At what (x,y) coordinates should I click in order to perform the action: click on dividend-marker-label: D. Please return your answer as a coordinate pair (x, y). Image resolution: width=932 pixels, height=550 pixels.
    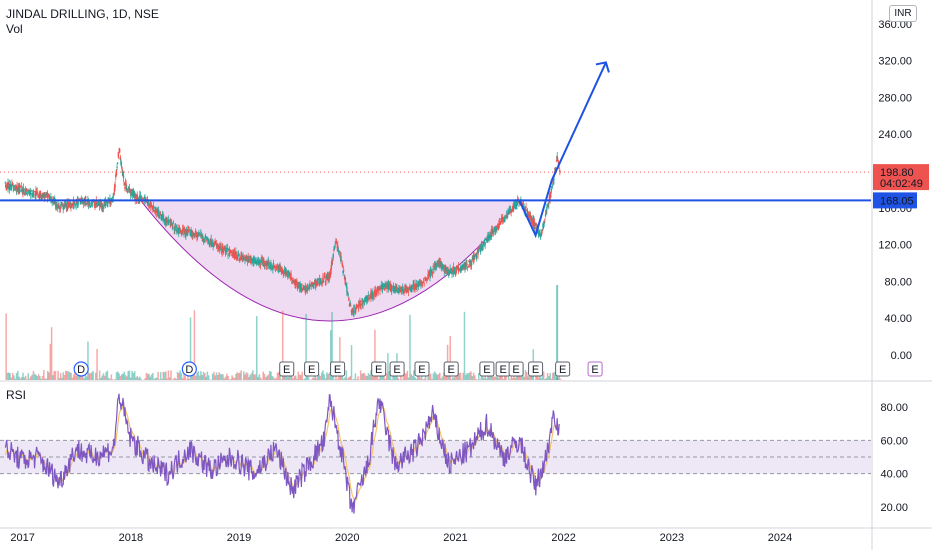
    Looking at the image, I should click on (189, 370).